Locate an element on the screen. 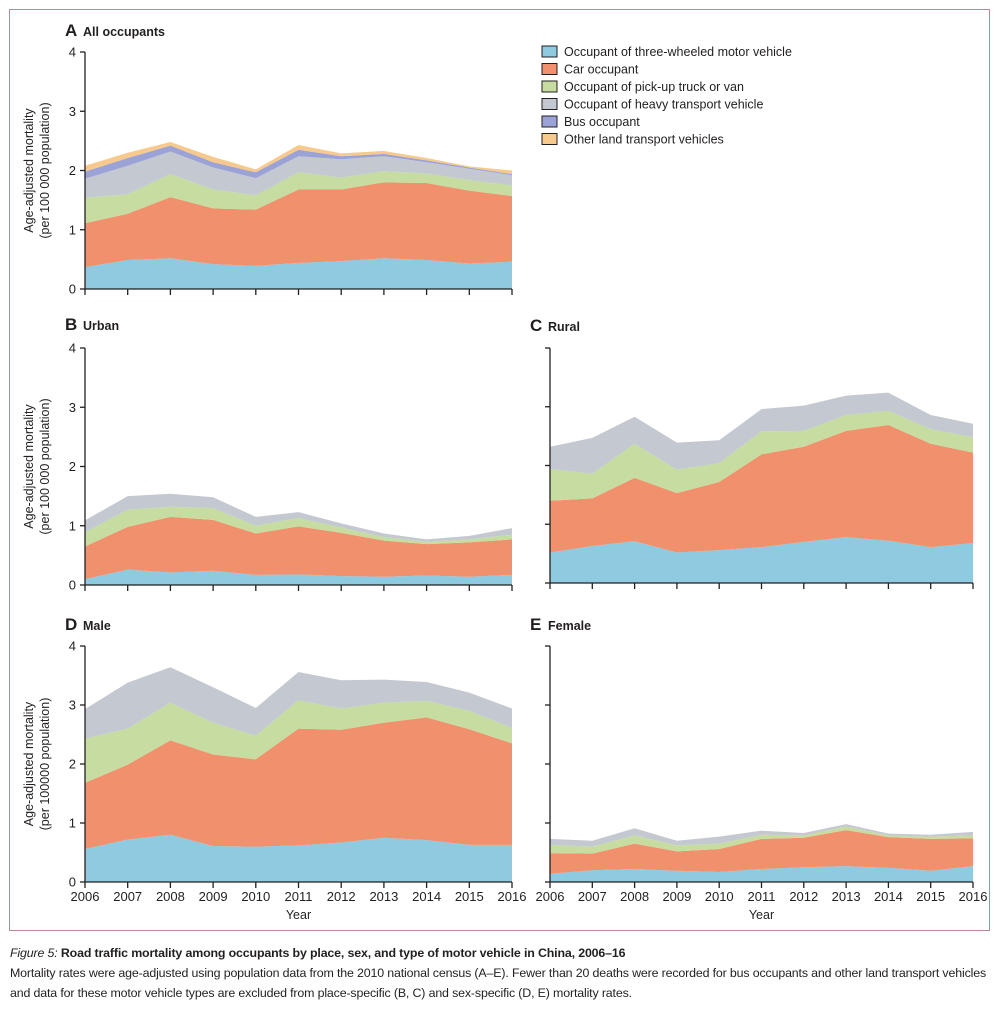 This screenshot has height=1023, width=1000. legend-label: Other land transport vehicles is located at coordinates (644, 140).